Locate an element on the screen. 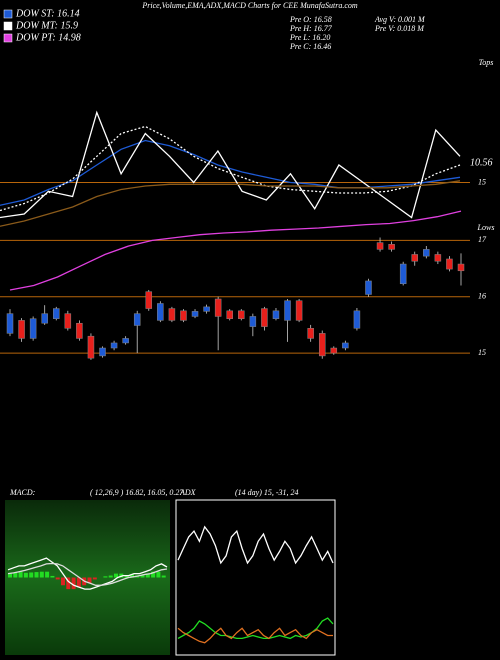  macd-title: MACD: is located at coordinates (22, 492).